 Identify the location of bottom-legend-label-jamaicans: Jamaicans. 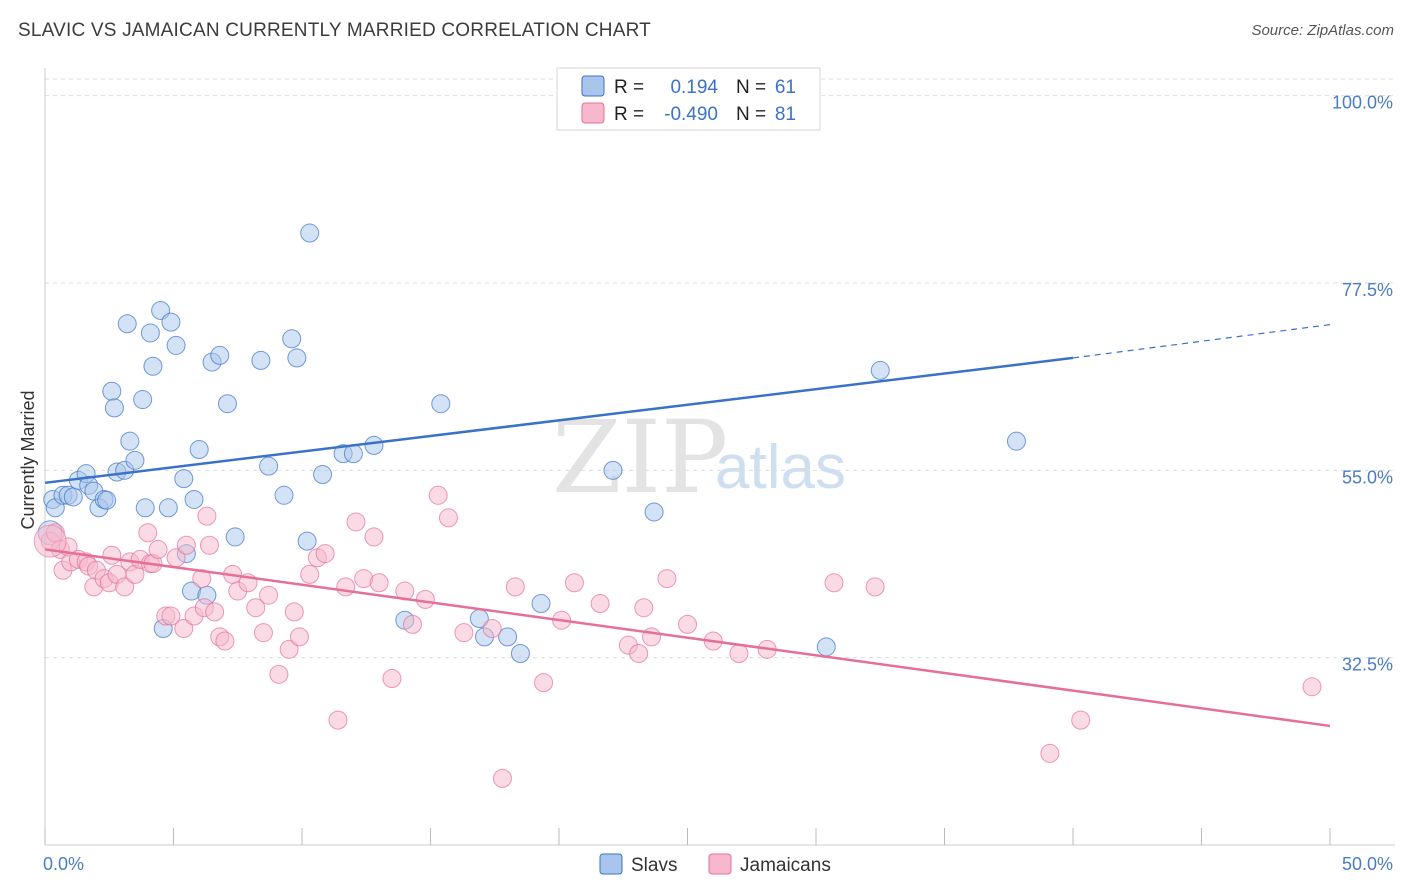
(785, 865).